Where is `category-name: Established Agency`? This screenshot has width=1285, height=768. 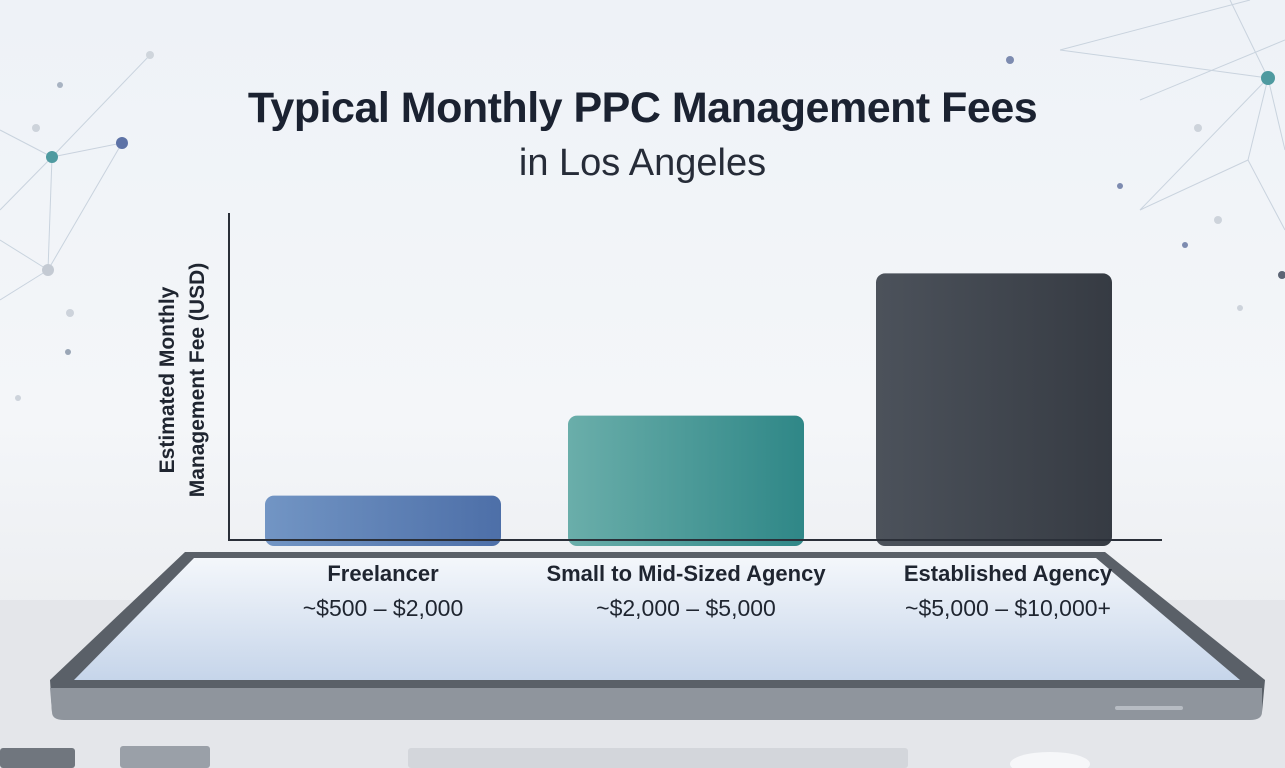
category-name: Established Agency is located at coordinates (1008, 573).